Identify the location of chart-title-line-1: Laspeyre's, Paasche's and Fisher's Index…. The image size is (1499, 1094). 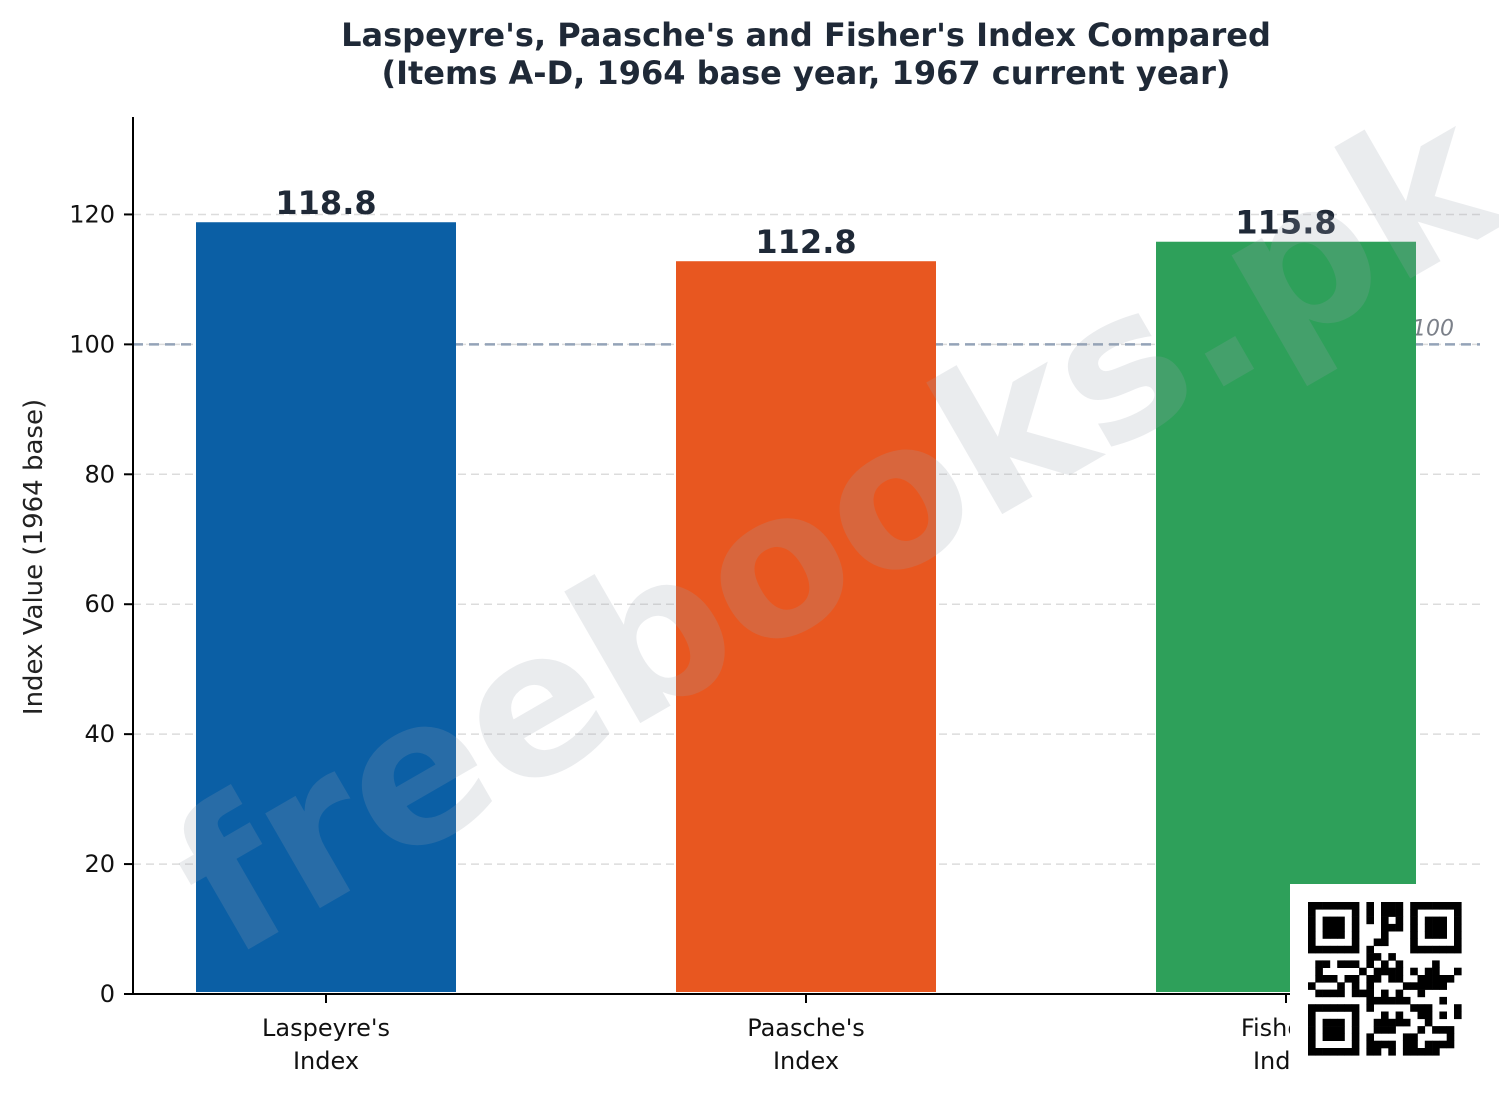
(806, 35).